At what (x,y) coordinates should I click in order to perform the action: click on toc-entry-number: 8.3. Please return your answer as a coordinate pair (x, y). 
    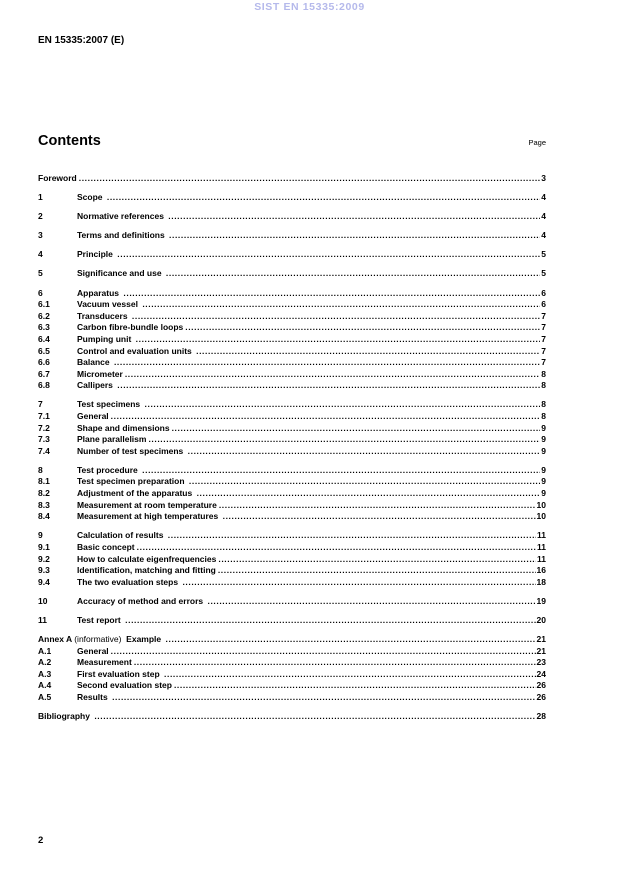
    Looking at the image, I should click on (44, 504).